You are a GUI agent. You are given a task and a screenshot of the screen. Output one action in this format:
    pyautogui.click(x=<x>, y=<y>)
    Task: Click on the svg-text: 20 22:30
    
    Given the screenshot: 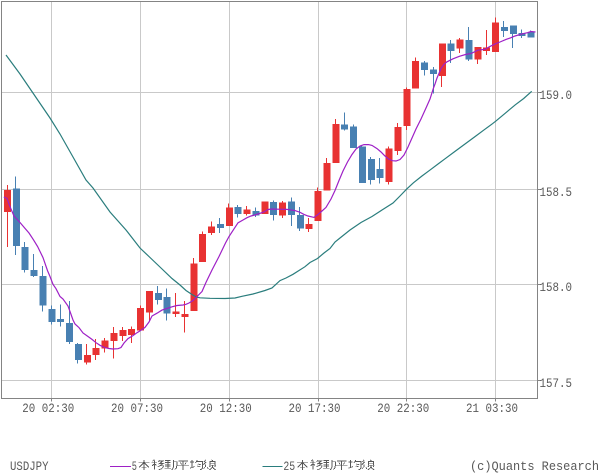 What is the action you would take?
    pyautogui.click(x=403, y=408)
    